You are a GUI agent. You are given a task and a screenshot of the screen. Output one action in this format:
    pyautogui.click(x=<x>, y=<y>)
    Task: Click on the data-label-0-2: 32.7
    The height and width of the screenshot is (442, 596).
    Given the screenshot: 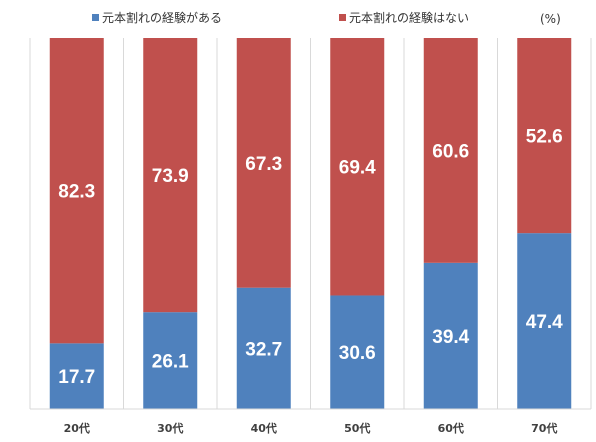 What is the action you would take?
    pyautogui.click(x=263, y=349)
    